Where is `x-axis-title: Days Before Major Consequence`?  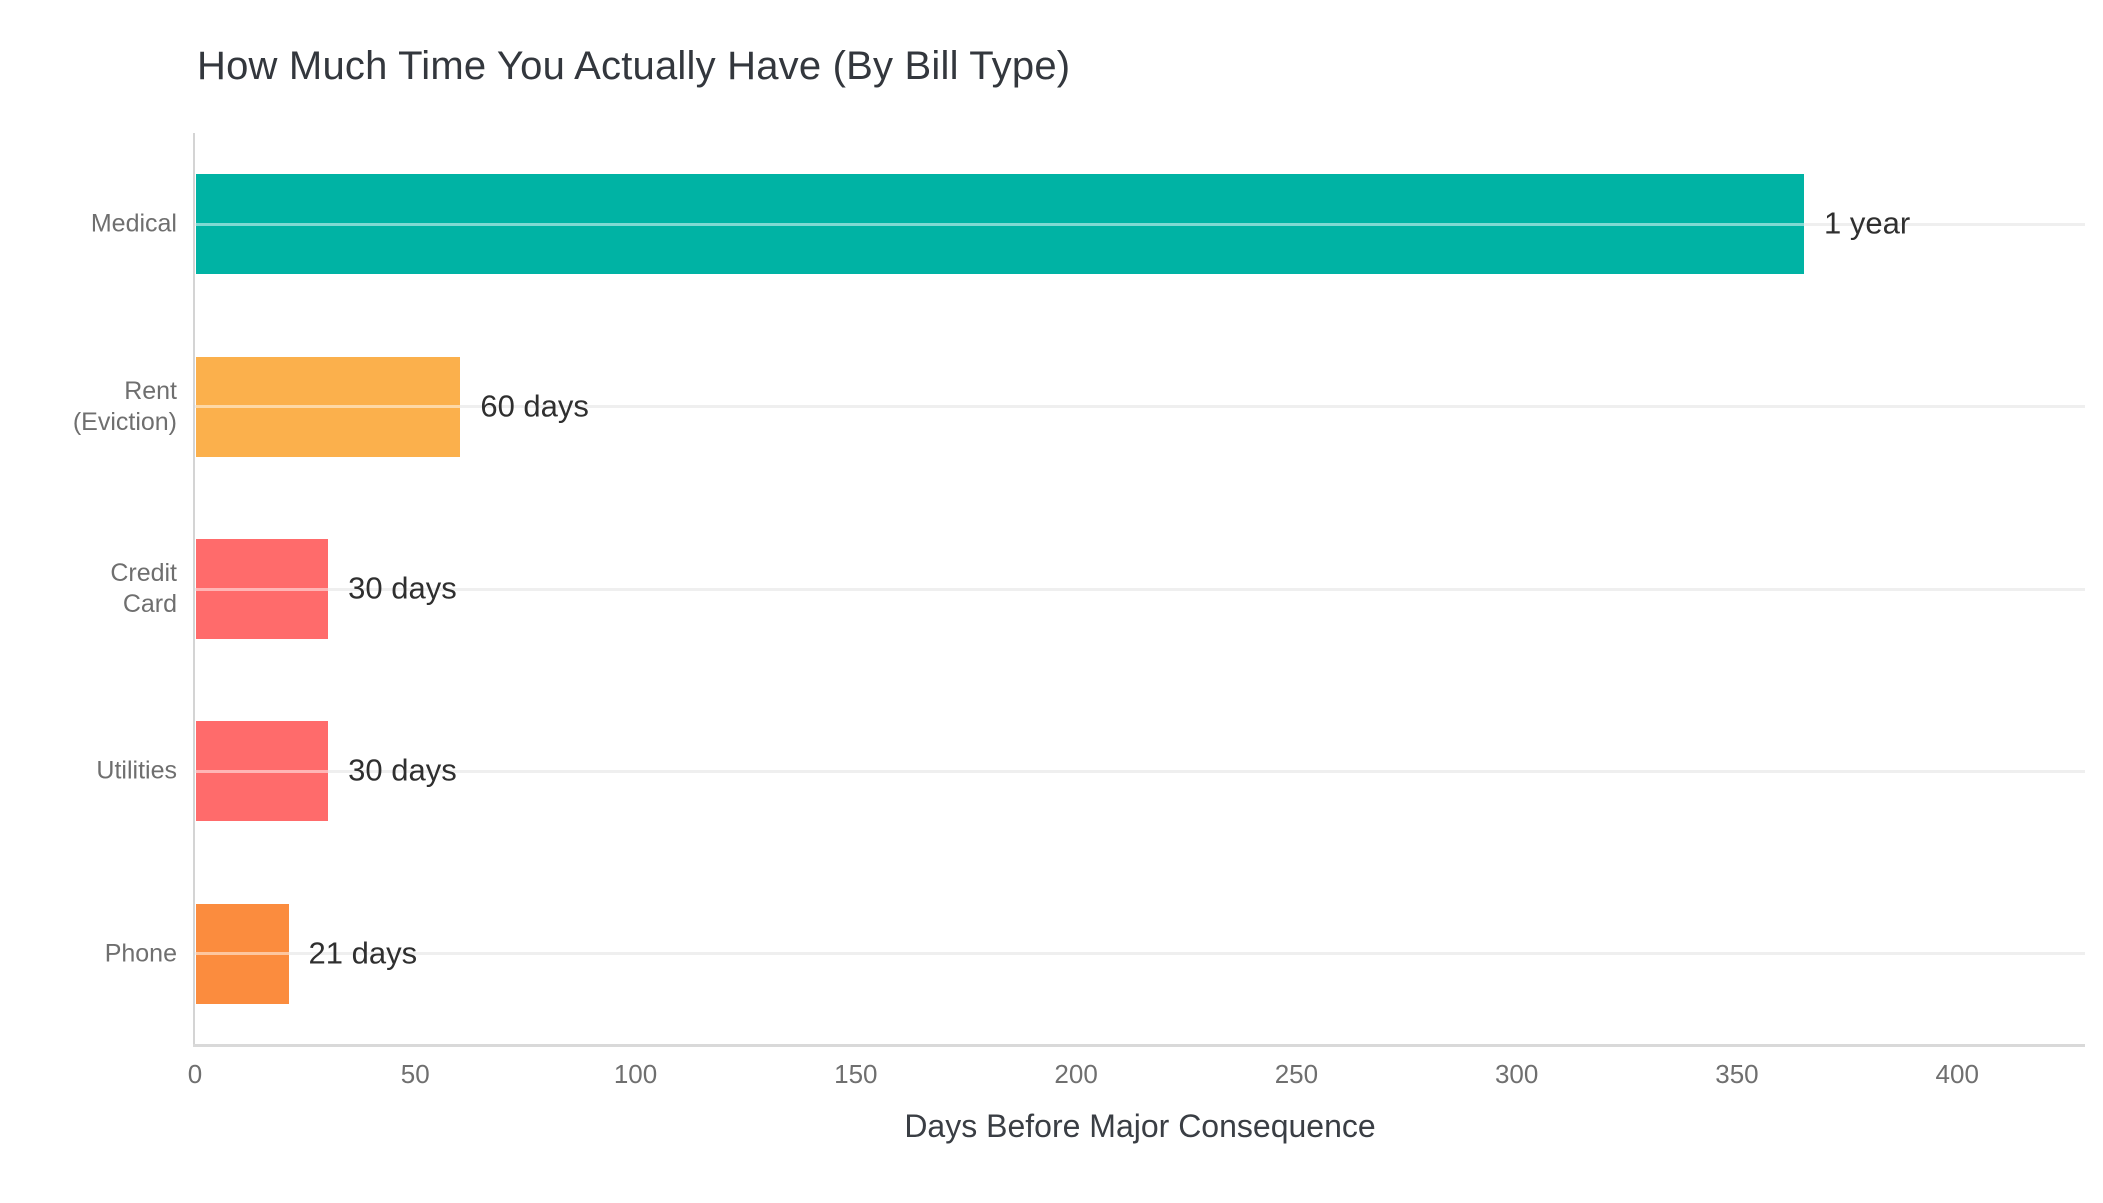
x-axis-title: Days Before Major Consequence is located at coordinates (1140, 1126).